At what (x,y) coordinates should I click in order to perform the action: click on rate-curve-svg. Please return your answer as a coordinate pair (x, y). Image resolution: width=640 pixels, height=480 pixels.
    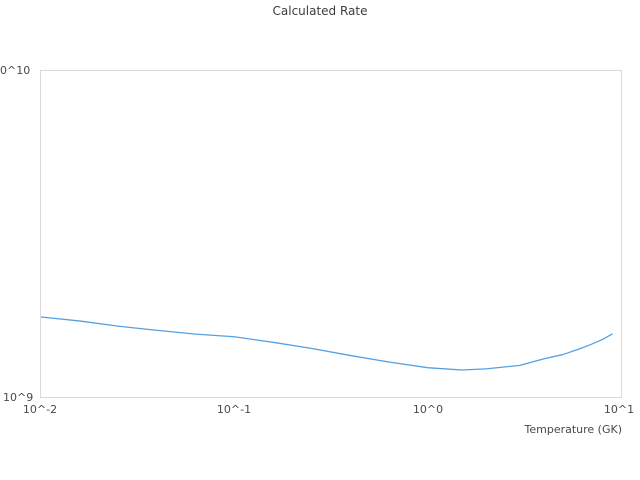
    Looking at the image, I should click on (327, 343).